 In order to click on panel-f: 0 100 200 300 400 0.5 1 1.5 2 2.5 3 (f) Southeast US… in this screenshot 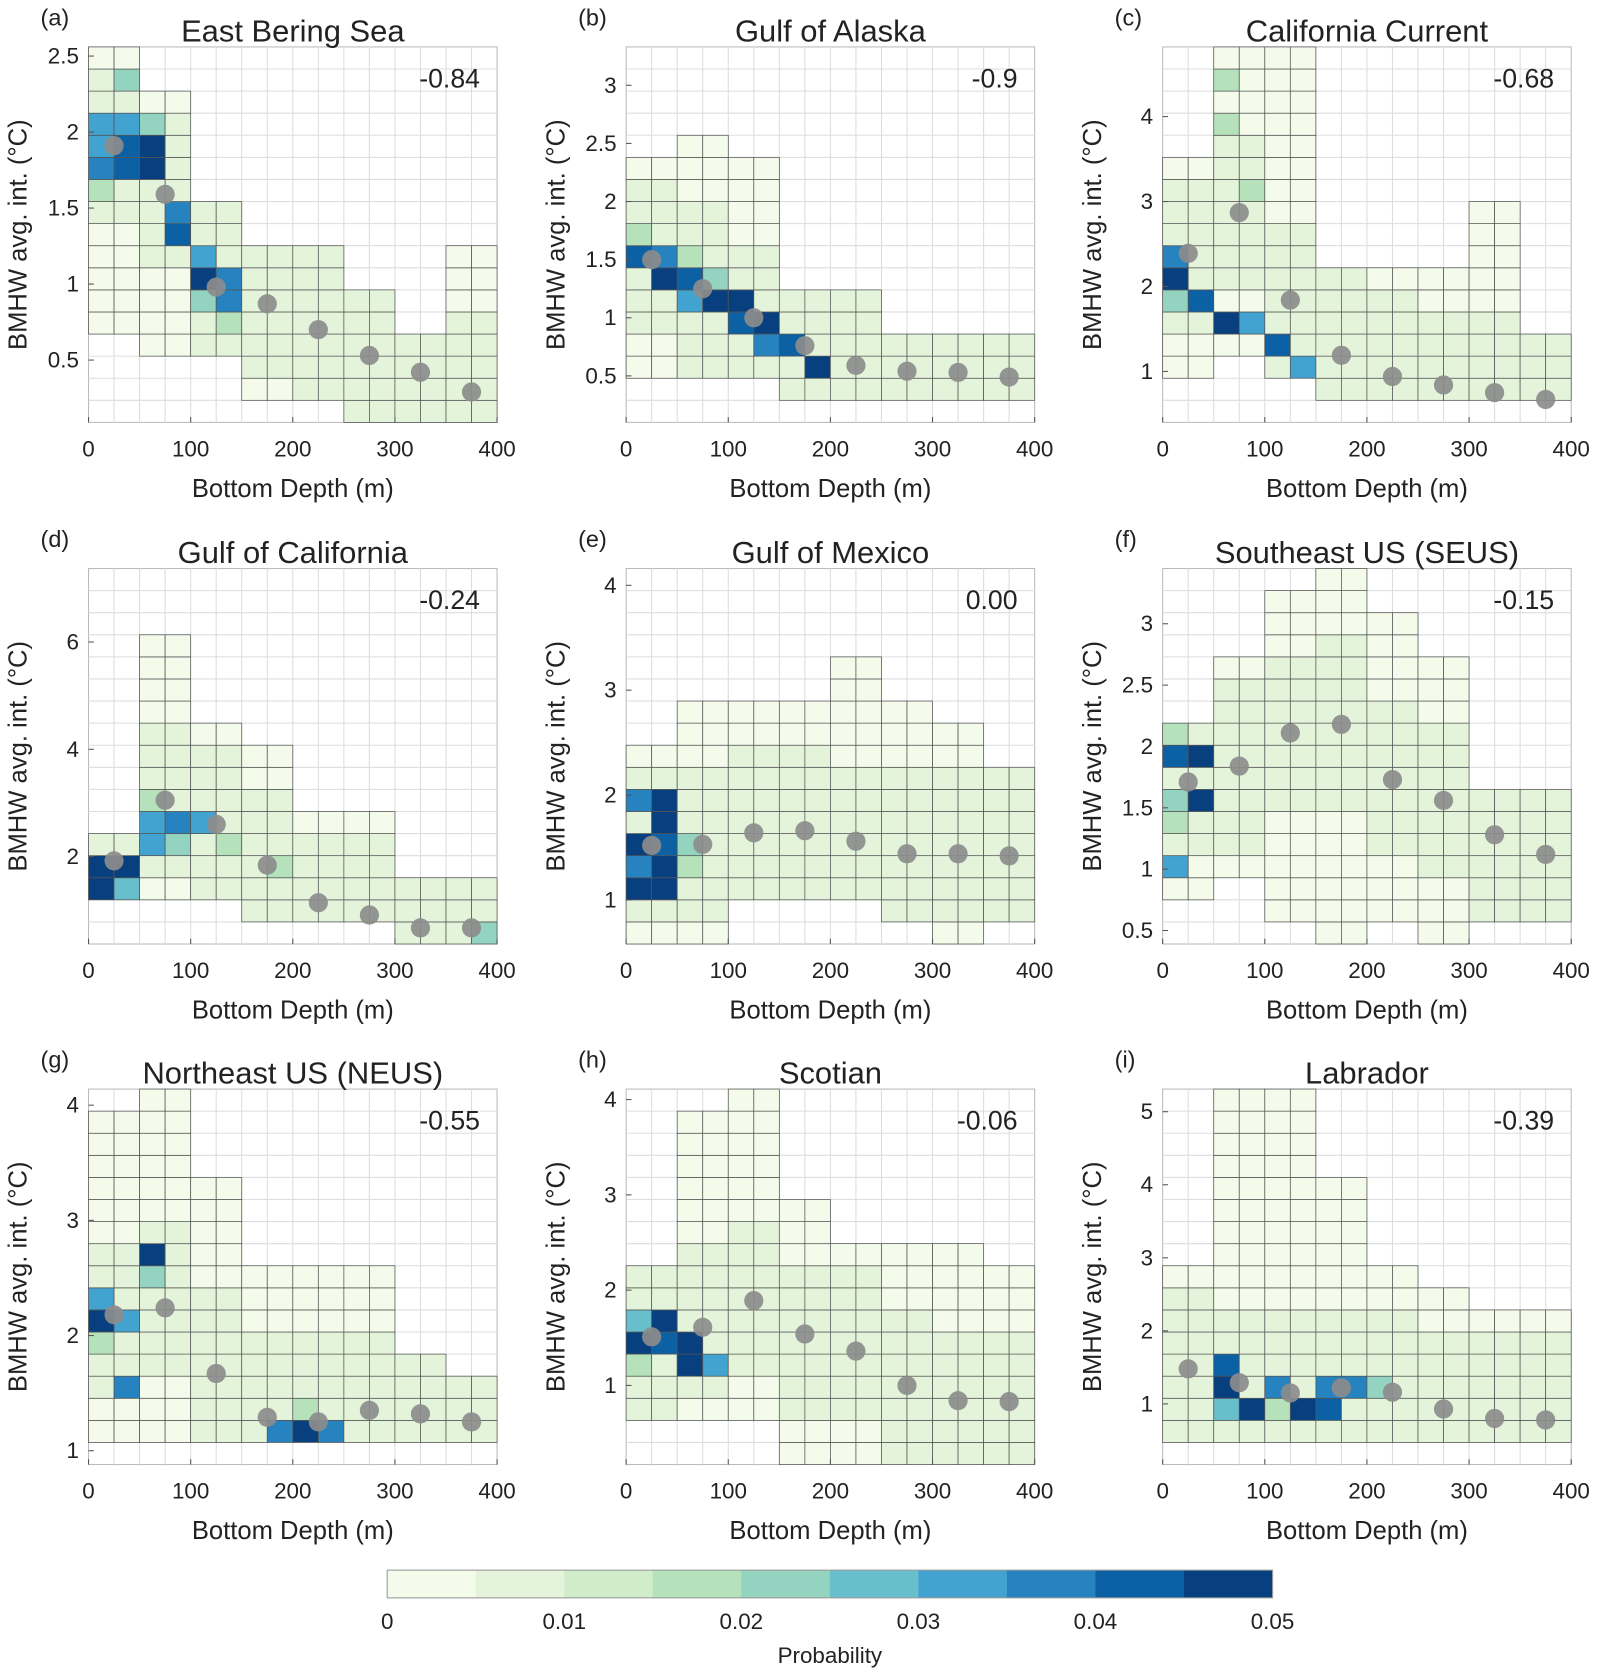, I will do `click(1334, 775)`.